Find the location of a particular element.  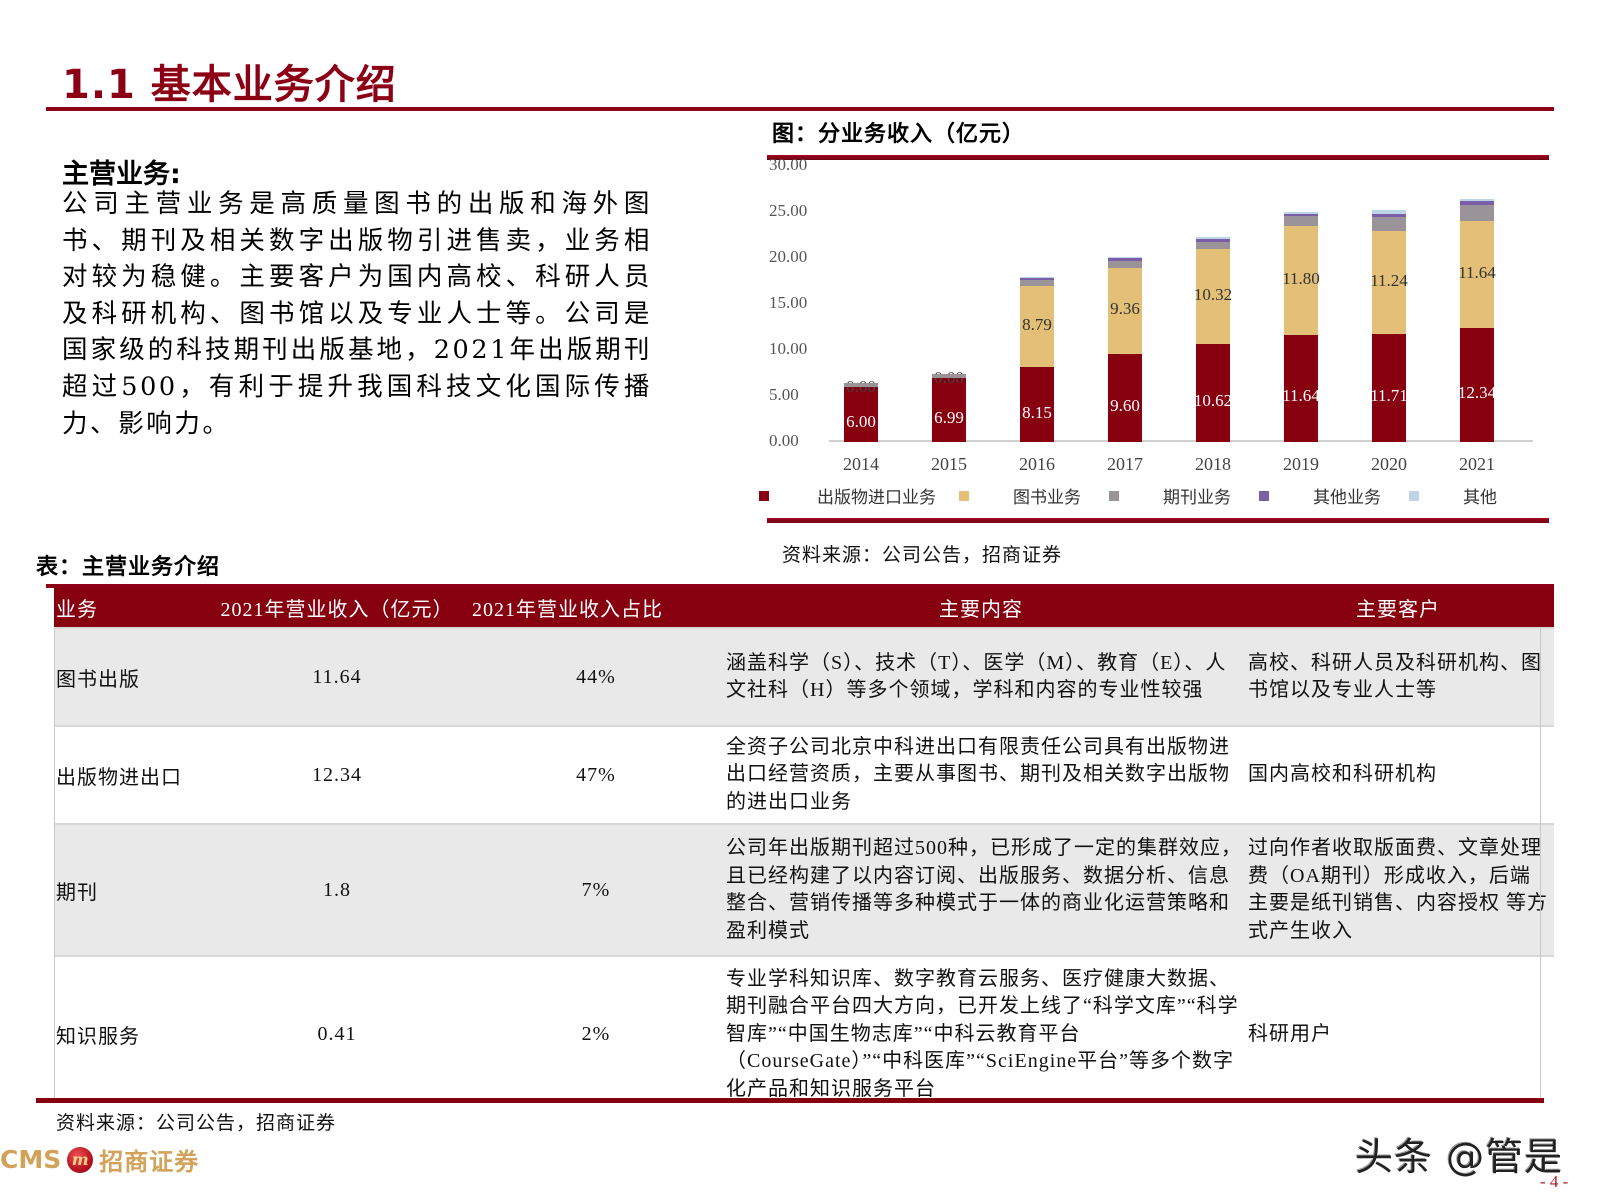

cell-share: 47% is located at coordinates (596, 774).